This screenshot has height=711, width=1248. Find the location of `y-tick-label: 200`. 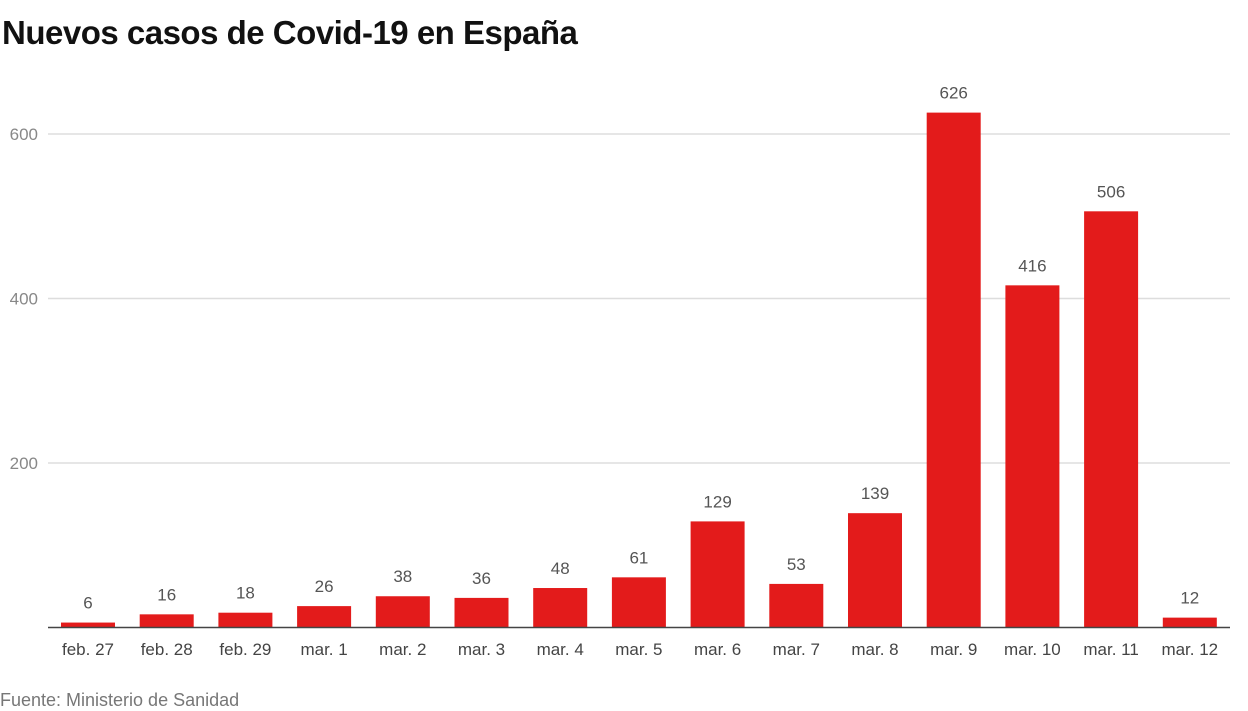

y-tick-label: 200 is located at coordinates (24, 463).